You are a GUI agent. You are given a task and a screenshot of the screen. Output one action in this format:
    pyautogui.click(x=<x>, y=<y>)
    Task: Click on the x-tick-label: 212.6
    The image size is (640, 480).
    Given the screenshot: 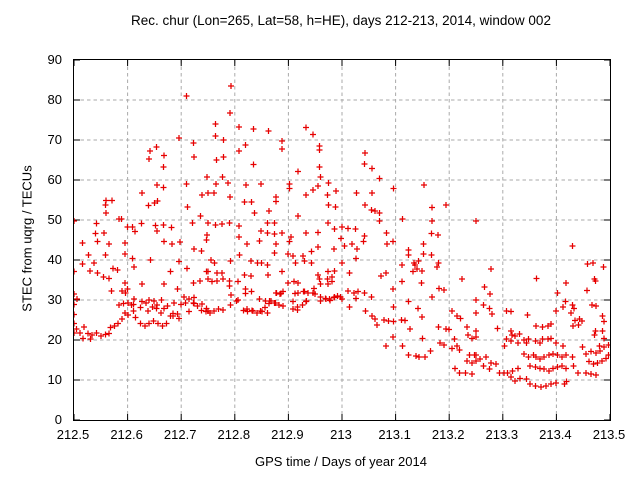 What is the action you would take?
    pyautogui.click(x=126, y=434)
    